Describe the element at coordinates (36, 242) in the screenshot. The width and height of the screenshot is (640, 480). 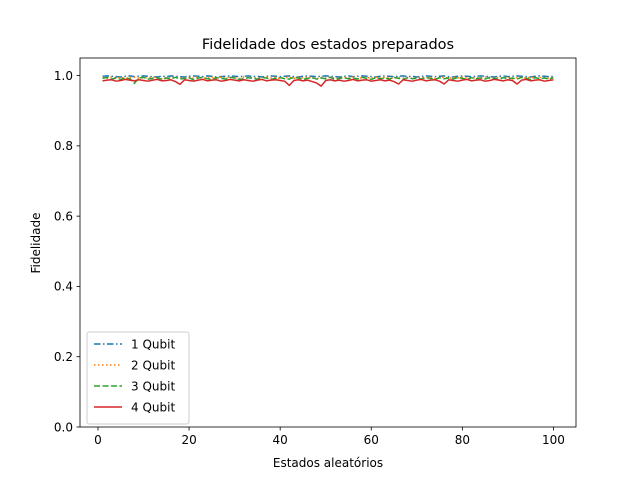
I see `y-axis-title: Fidelidade` at that location.